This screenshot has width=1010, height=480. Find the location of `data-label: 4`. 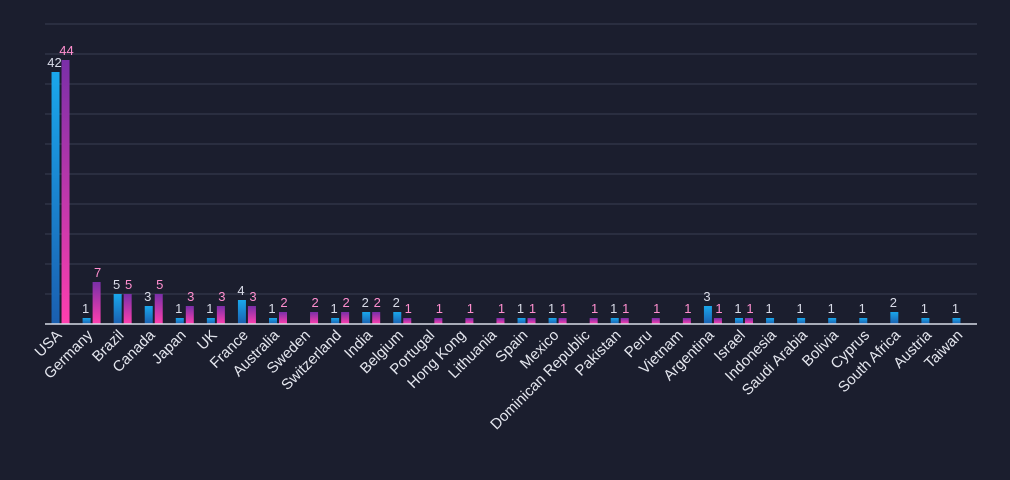

data-label: 4 is located at coordinates (240, 290).